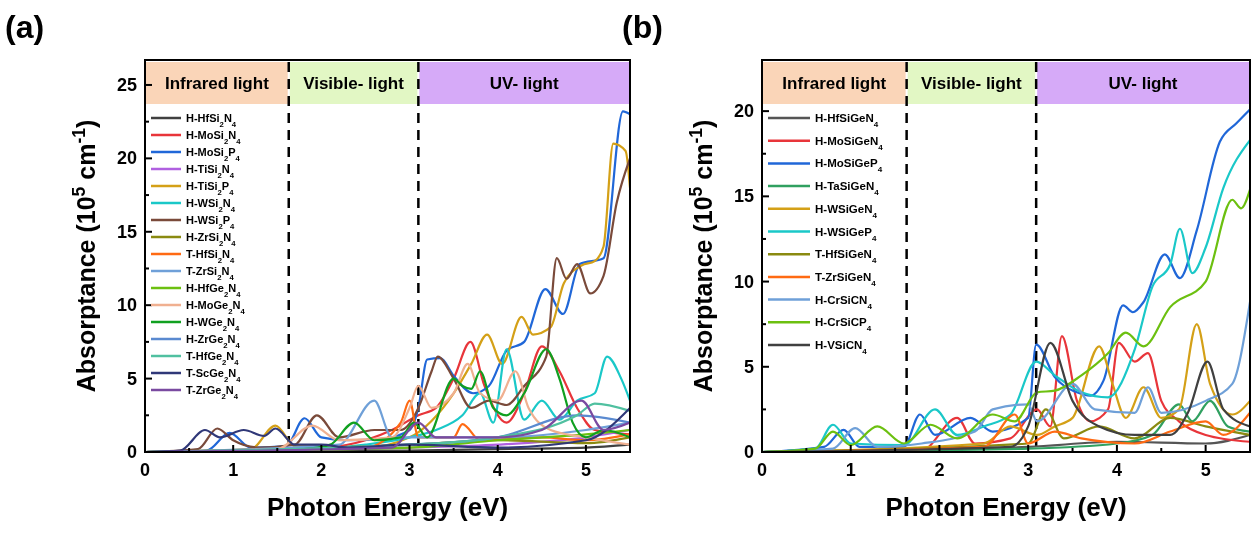  What do you see at coordinates (211, 239) in the screenshot?
I see `legend-label: H-ZrSi$_{2}$N$_{4}$` at bounding box center [211, 239].